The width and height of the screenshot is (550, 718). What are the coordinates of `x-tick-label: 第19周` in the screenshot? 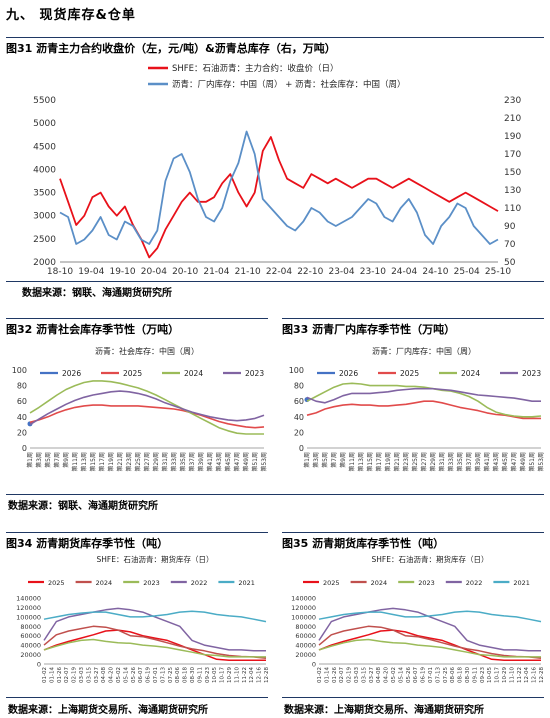 It's located at (111, 462).